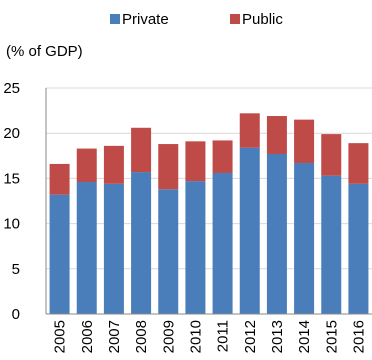  I want to click on x-tick-label: 2007, so click(114, 336).